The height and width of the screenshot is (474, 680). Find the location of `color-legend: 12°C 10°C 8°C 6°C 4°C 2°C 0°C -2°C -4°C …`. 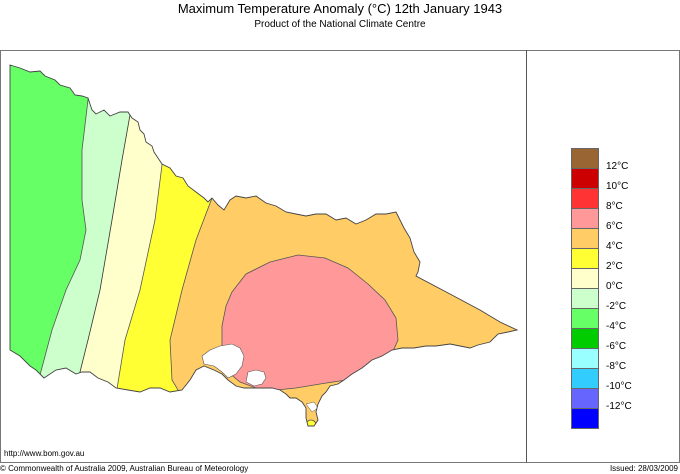

color-legend: 12°C 10°C 8°C 6°C 4°C 2°C 0°C -2°C -4°C … is located at coordinates (601, 288).